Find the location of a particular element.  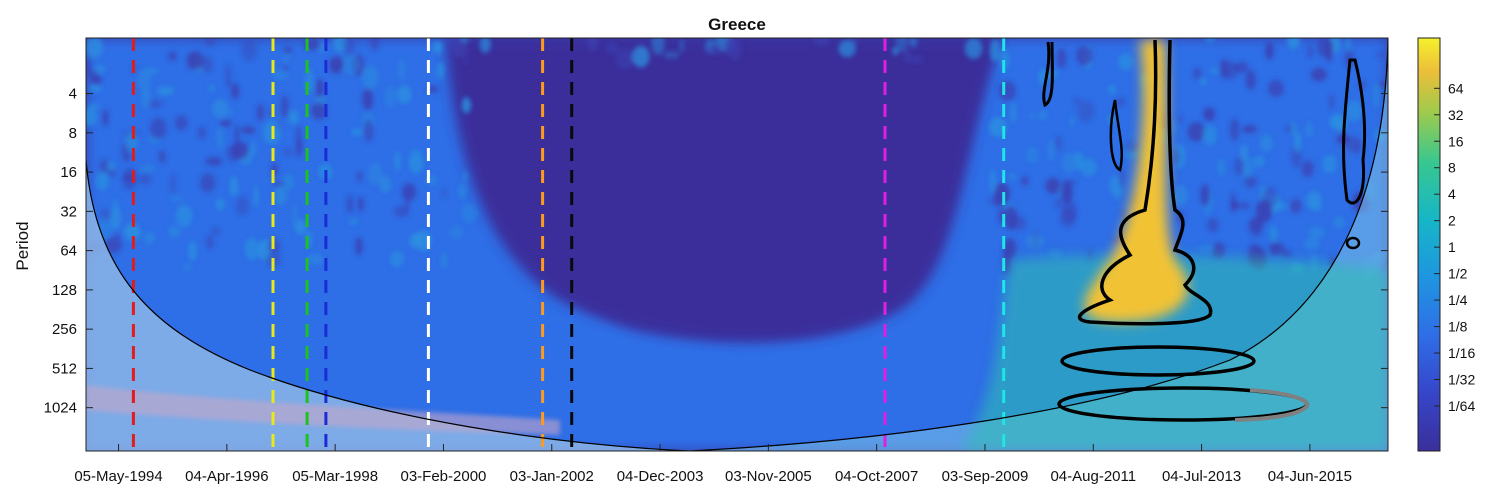

y-tick-label: 32 is located at coordinates (68, 211).